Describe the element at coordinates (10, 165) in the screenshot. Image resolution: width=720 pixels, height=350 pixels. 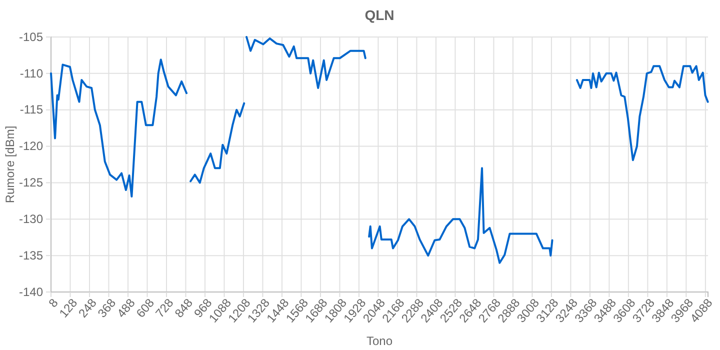
I see `y-axis-title: Rumore [dBm]` at that location.